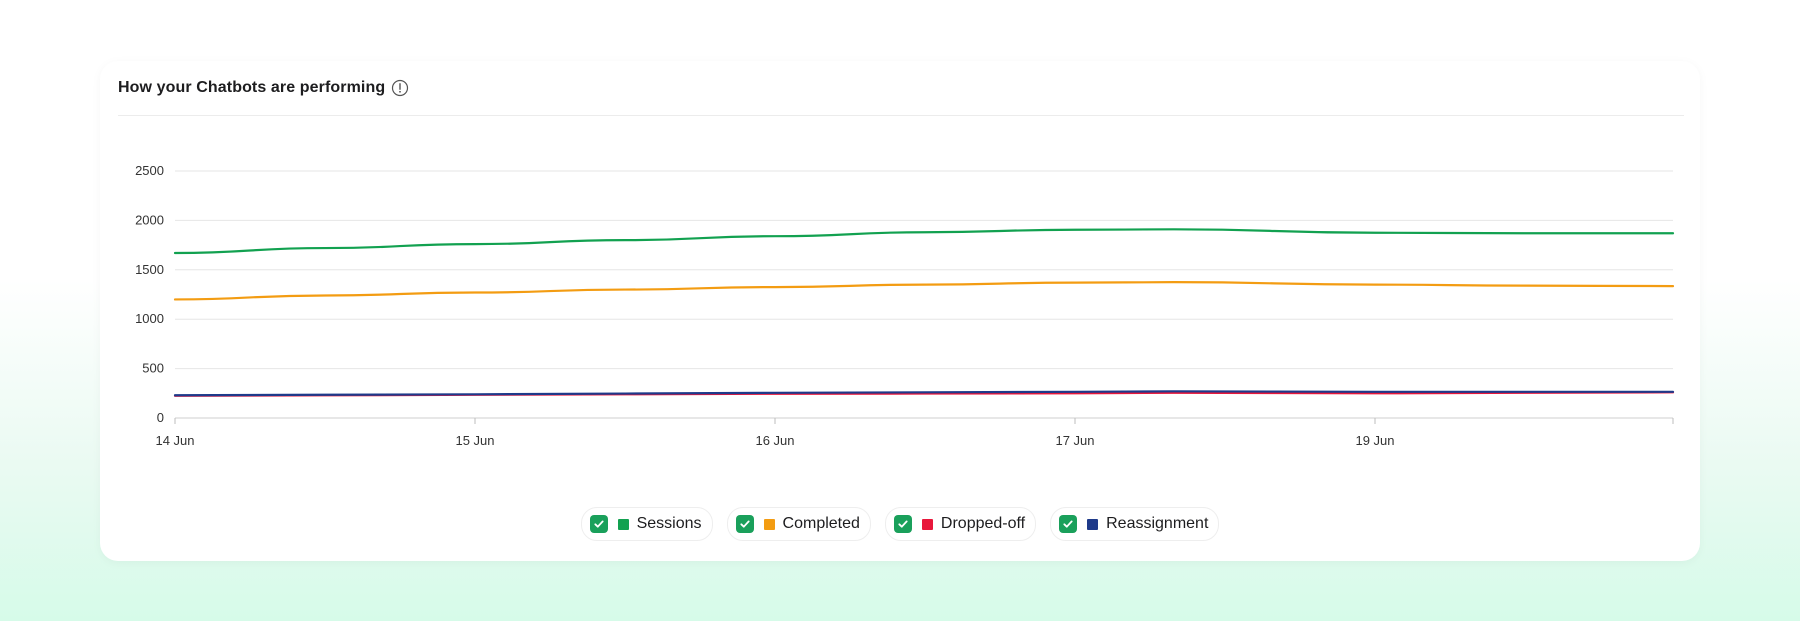 The height and width of the screenshot is (621, 1800). What do you see at coordinates (174, 440) in the screenshot?
I see `x-tick-label: 14 Jun` at bounding box center [174, 440].